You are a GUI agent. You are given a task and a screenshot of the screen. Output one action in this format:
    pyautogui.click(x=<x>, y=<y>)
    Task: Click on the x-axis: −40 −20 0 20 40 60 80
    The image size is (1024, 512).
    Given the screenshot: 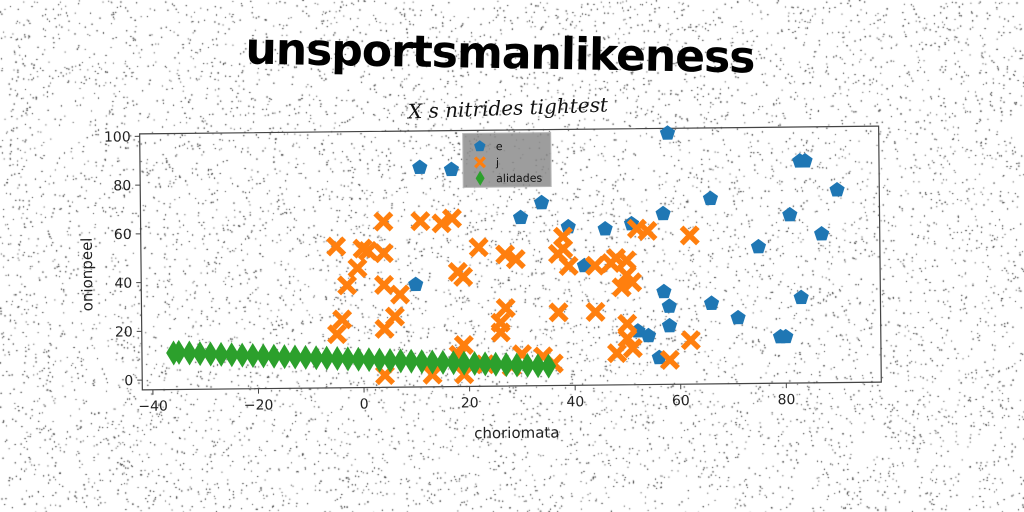 What is the action you would take?
    pyautogui.click(x=466, y=399)
    